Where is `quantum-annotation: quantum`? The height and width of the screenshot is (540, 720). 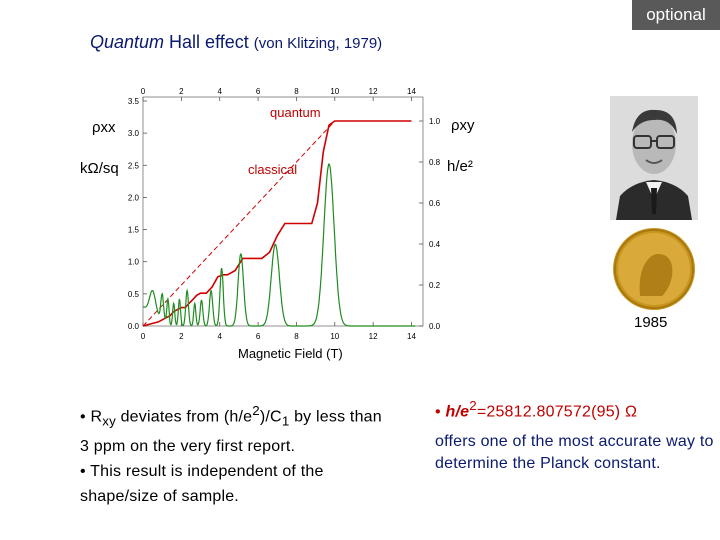 quantum-annotation: quantum is located at coordinates (295, 112).